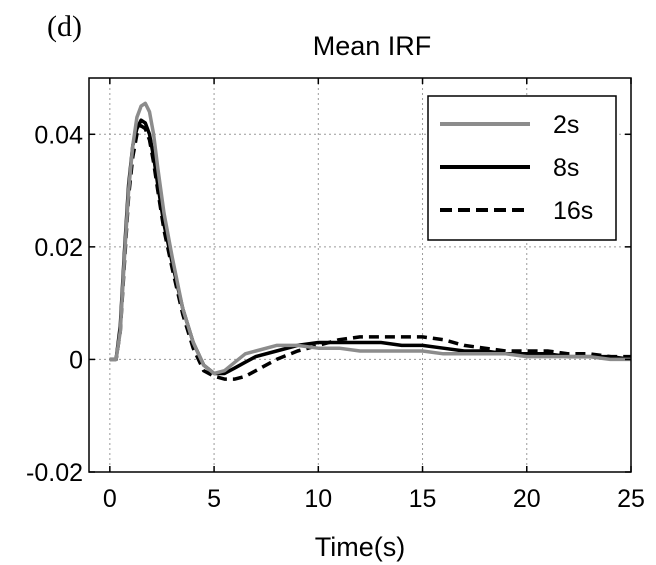 The image size is (656, 565). I want to click on x-tick-label: 10, so click(318, 499).